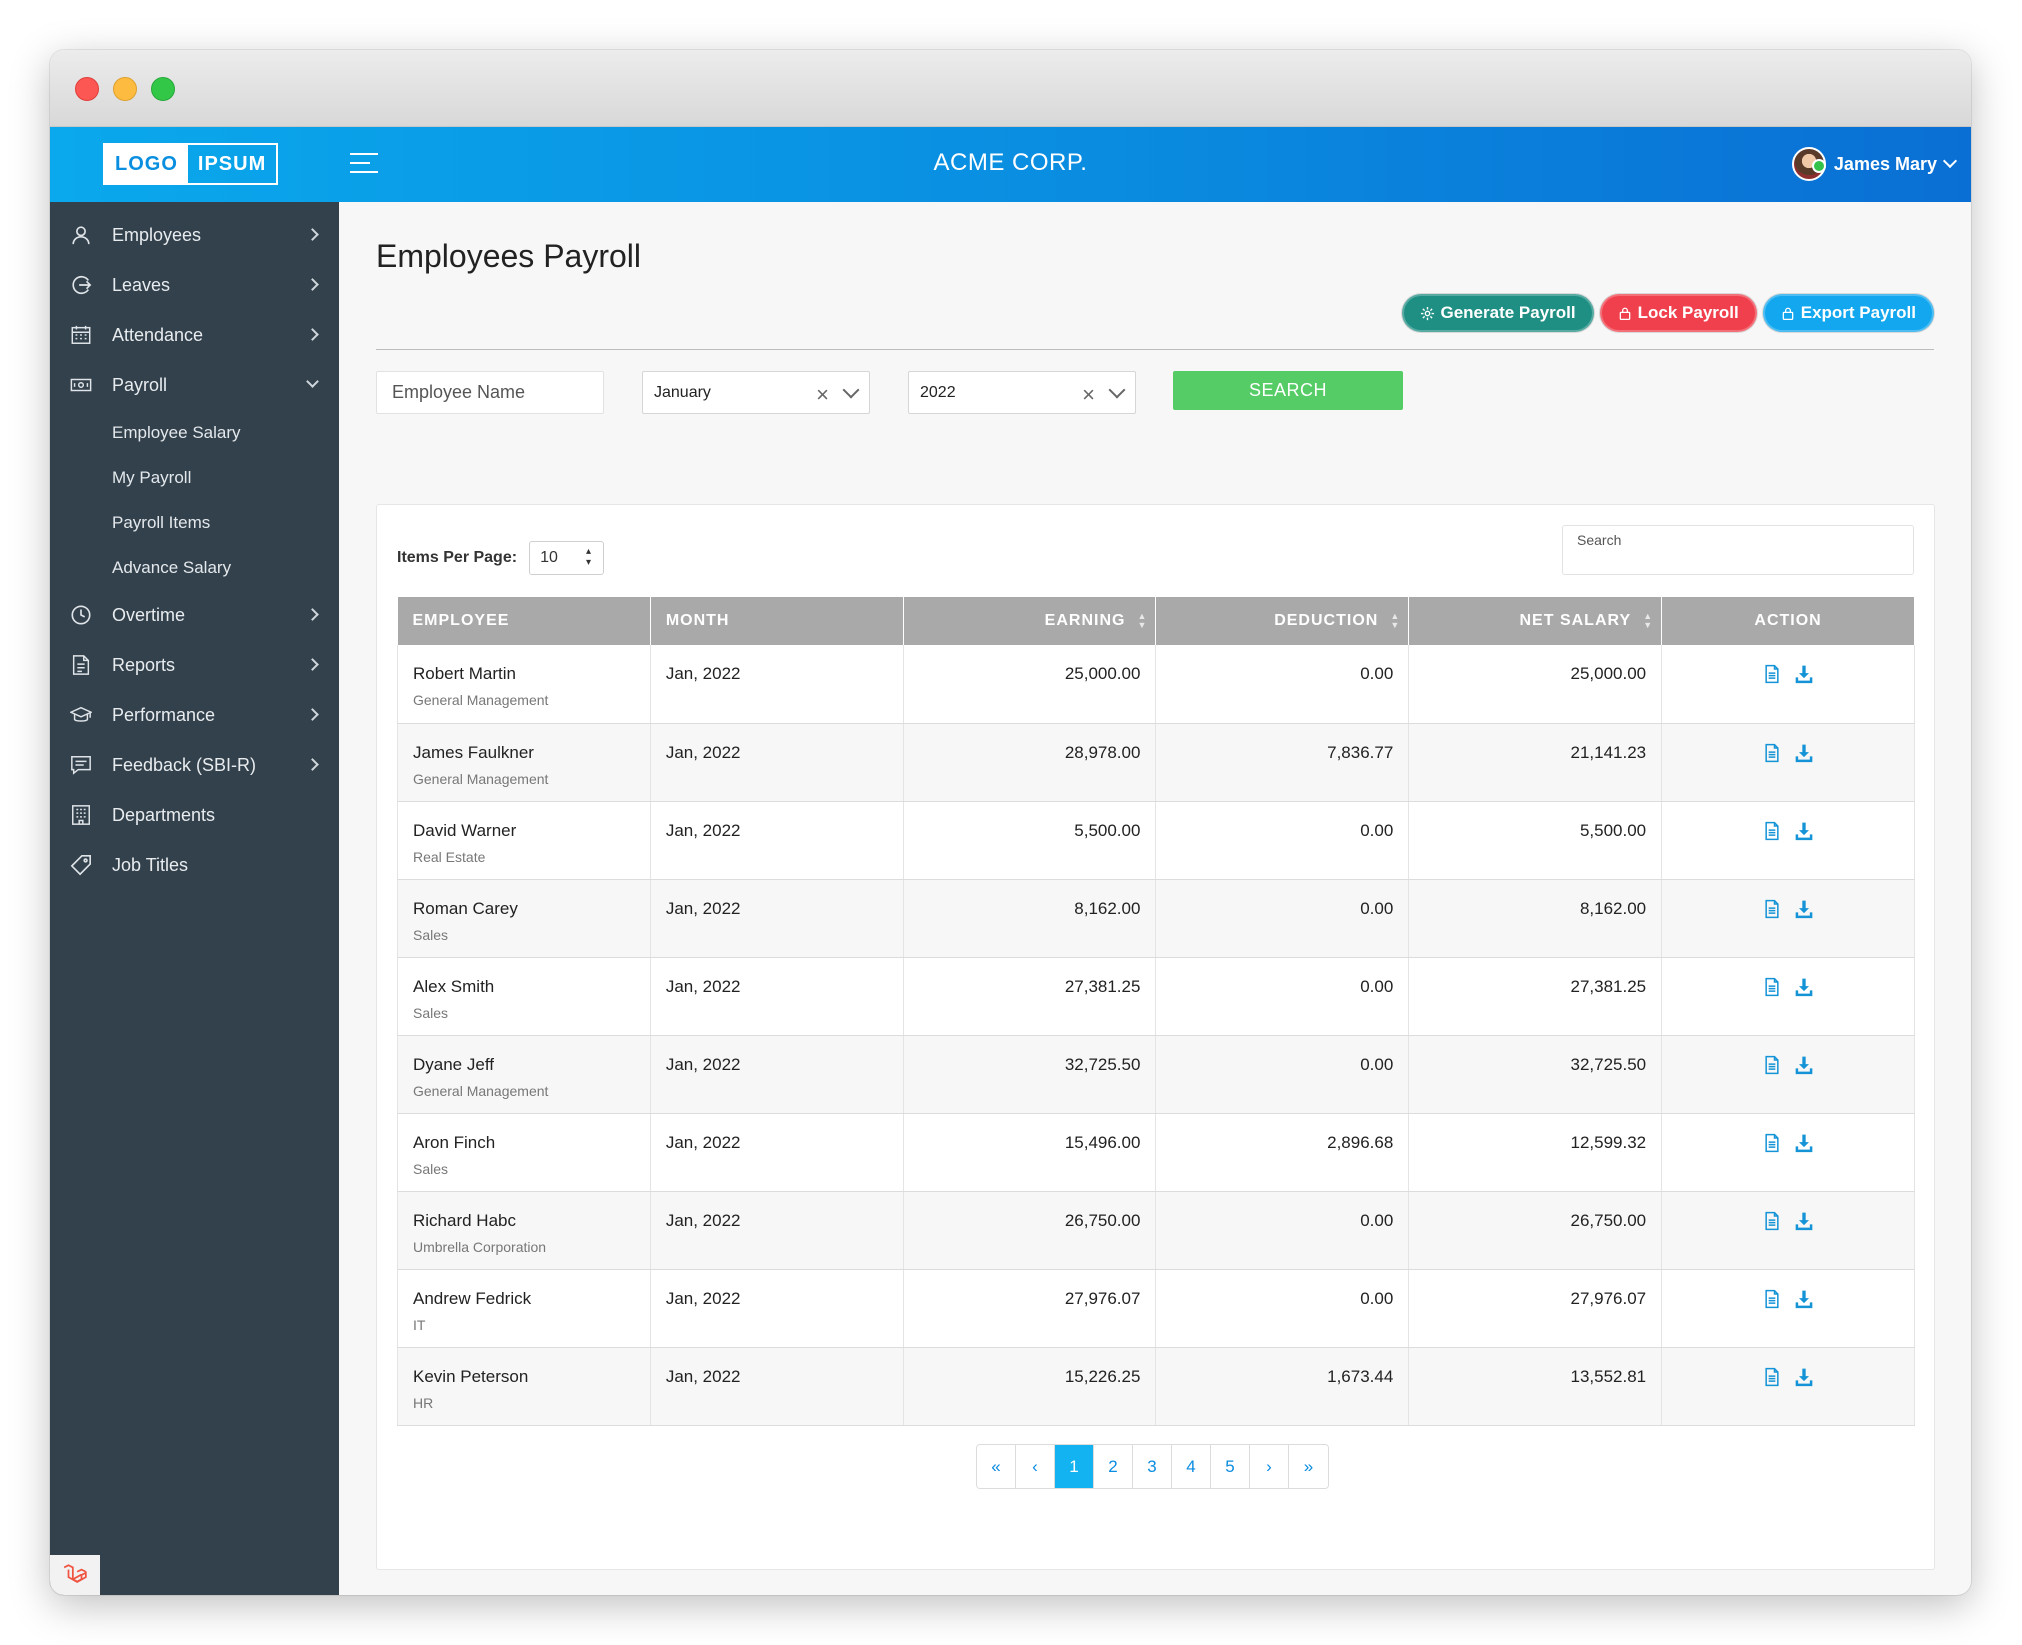  Describe the element at coordinates (480, 1246) in the screenshot. I see `employee-department: Umbrella Corporation` at that location.